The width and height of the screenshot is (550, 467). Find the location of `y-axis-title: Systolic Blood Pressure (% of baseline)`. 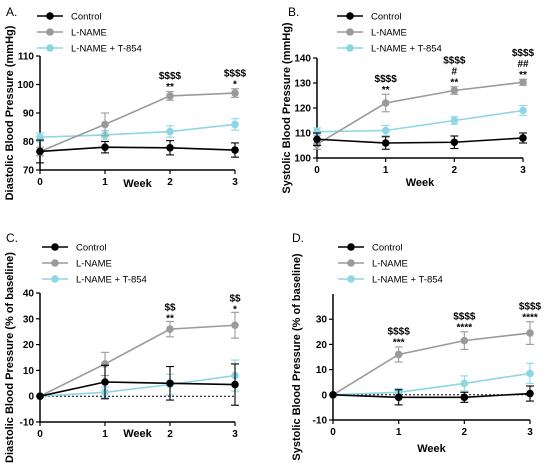

y-axis-title: Systolic Blood Pressure (% of baseline) is located at coordinates (297, 357).